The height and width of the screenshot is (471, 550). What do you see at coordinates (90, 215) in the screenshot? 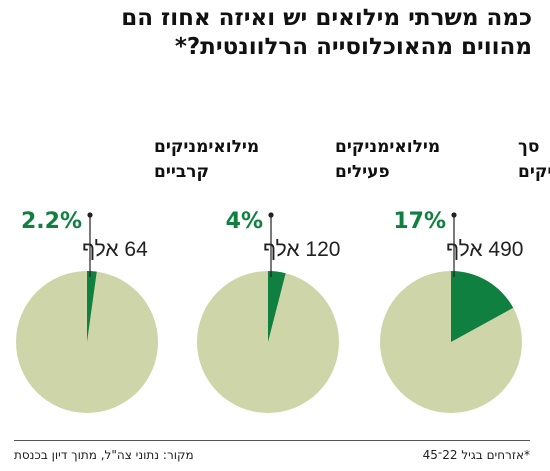
I see `pie-3-leader-dot` at bounding box center [90, 215].